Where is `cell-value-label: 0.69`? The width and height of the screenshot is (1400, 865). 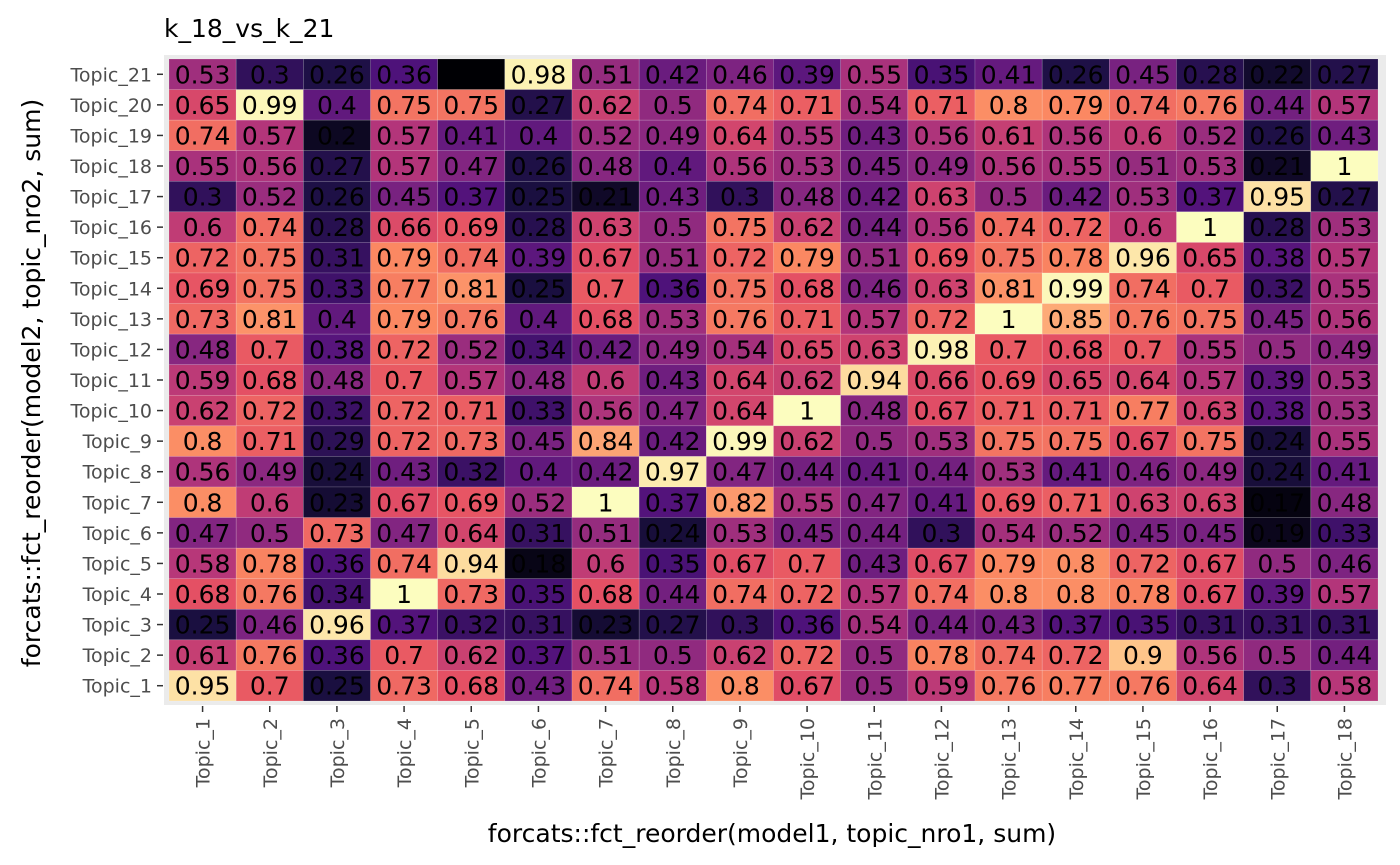
cell-value-label: 0.69 is located at coordinates (1009, 502).